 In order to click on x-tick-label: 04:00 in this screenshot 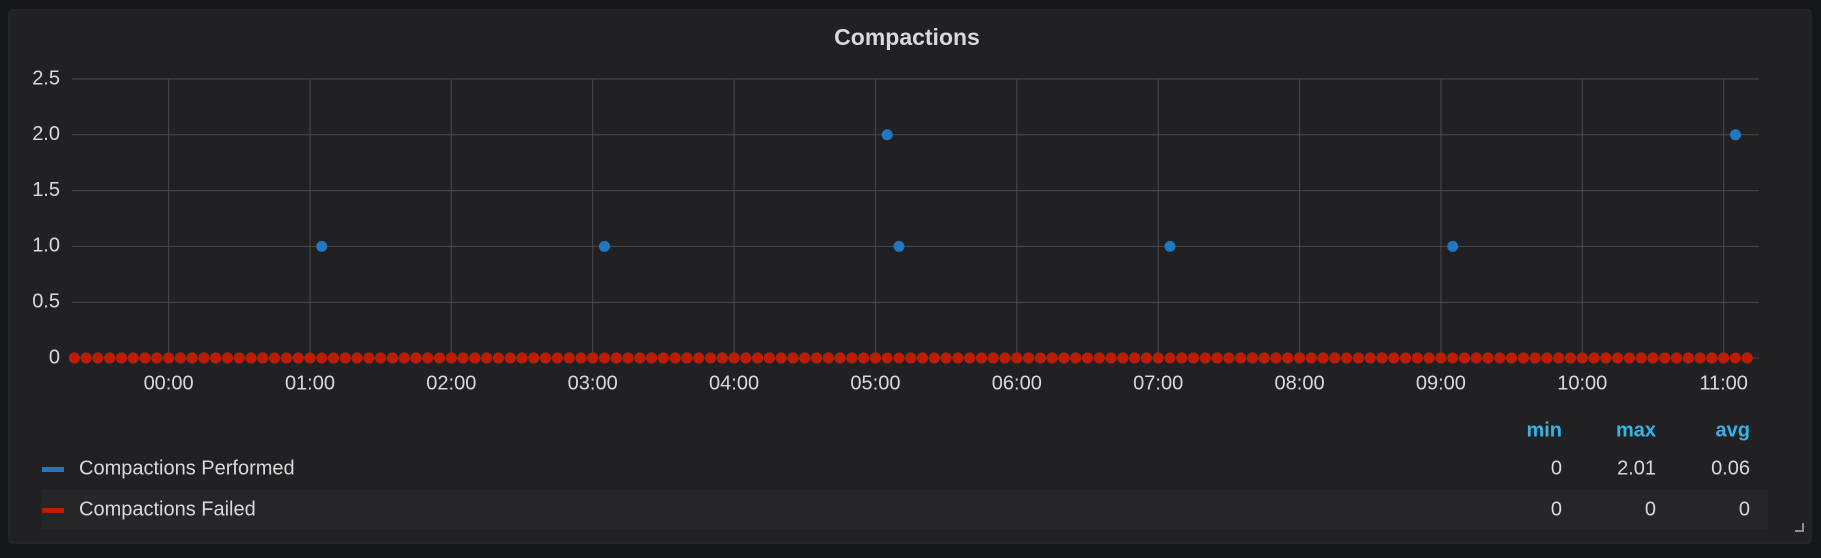, I will do `click(734, 383)`.